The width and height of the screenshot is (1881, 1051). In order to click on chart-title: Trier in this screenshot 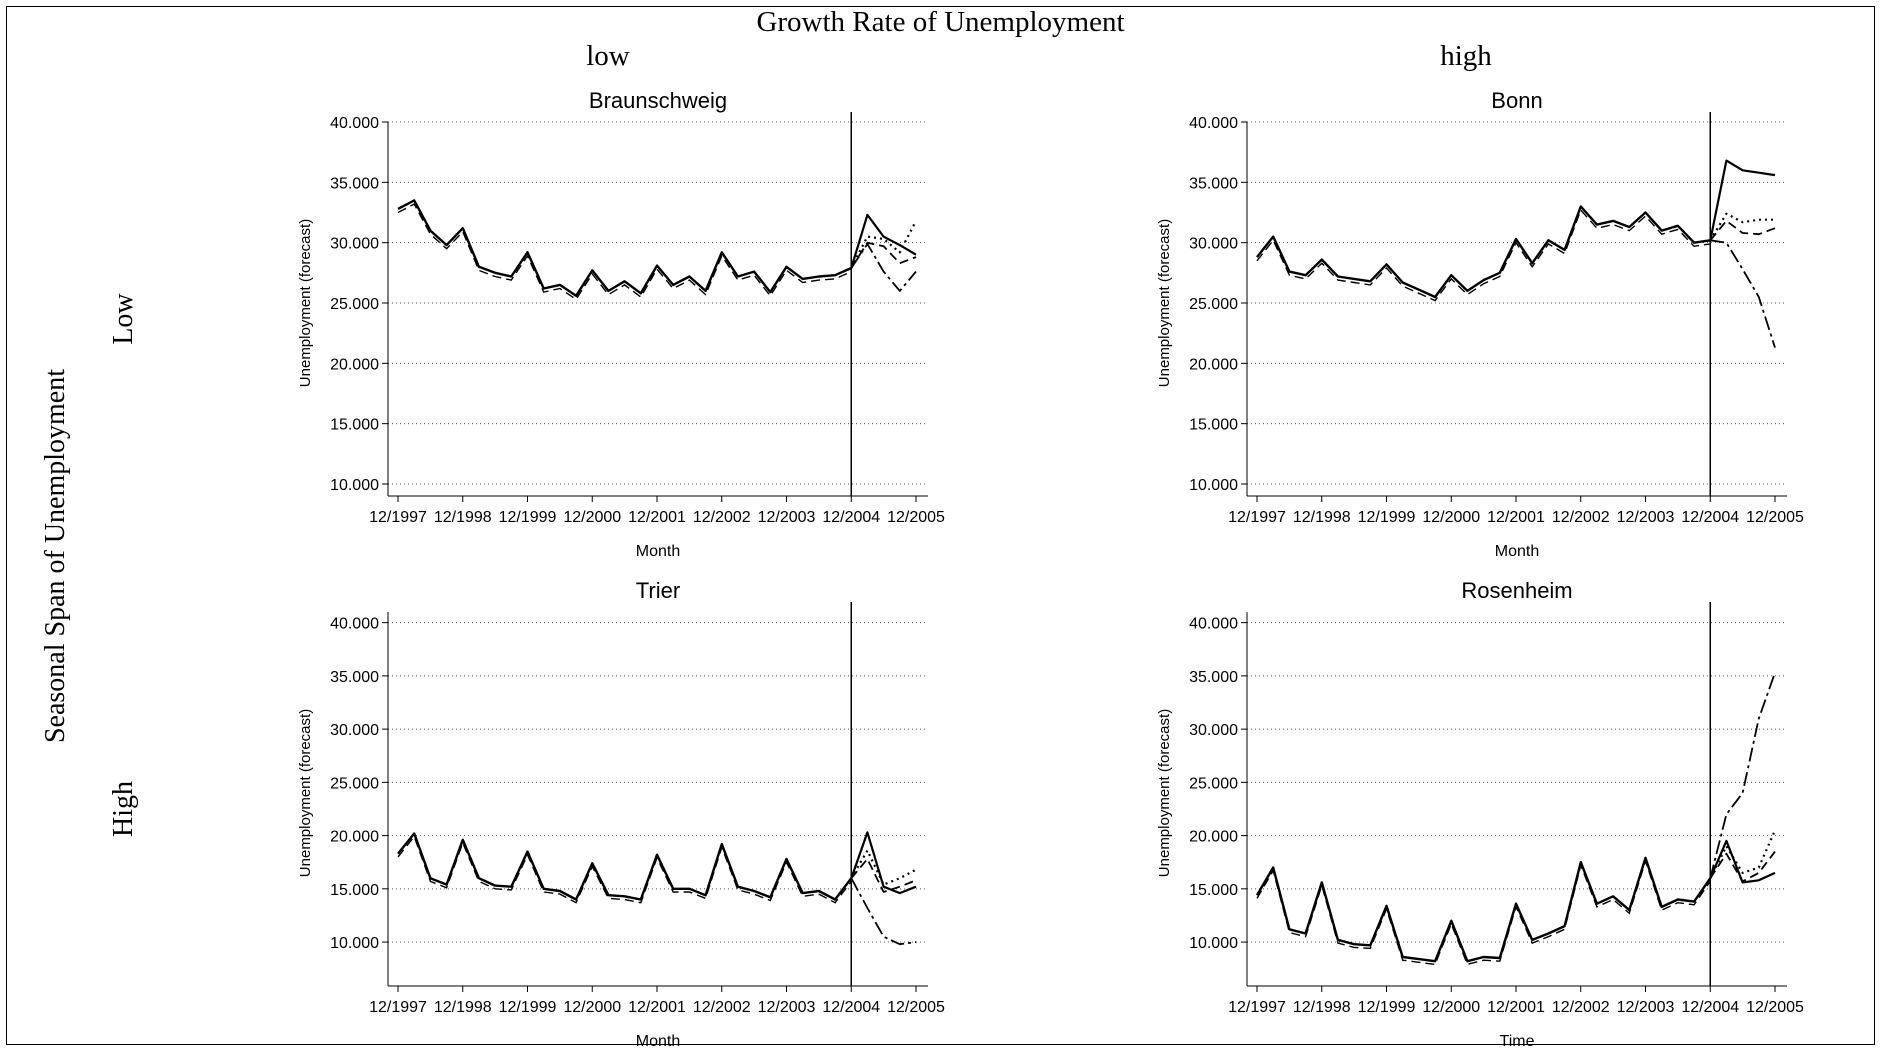, I will do `click(658, 590)`.